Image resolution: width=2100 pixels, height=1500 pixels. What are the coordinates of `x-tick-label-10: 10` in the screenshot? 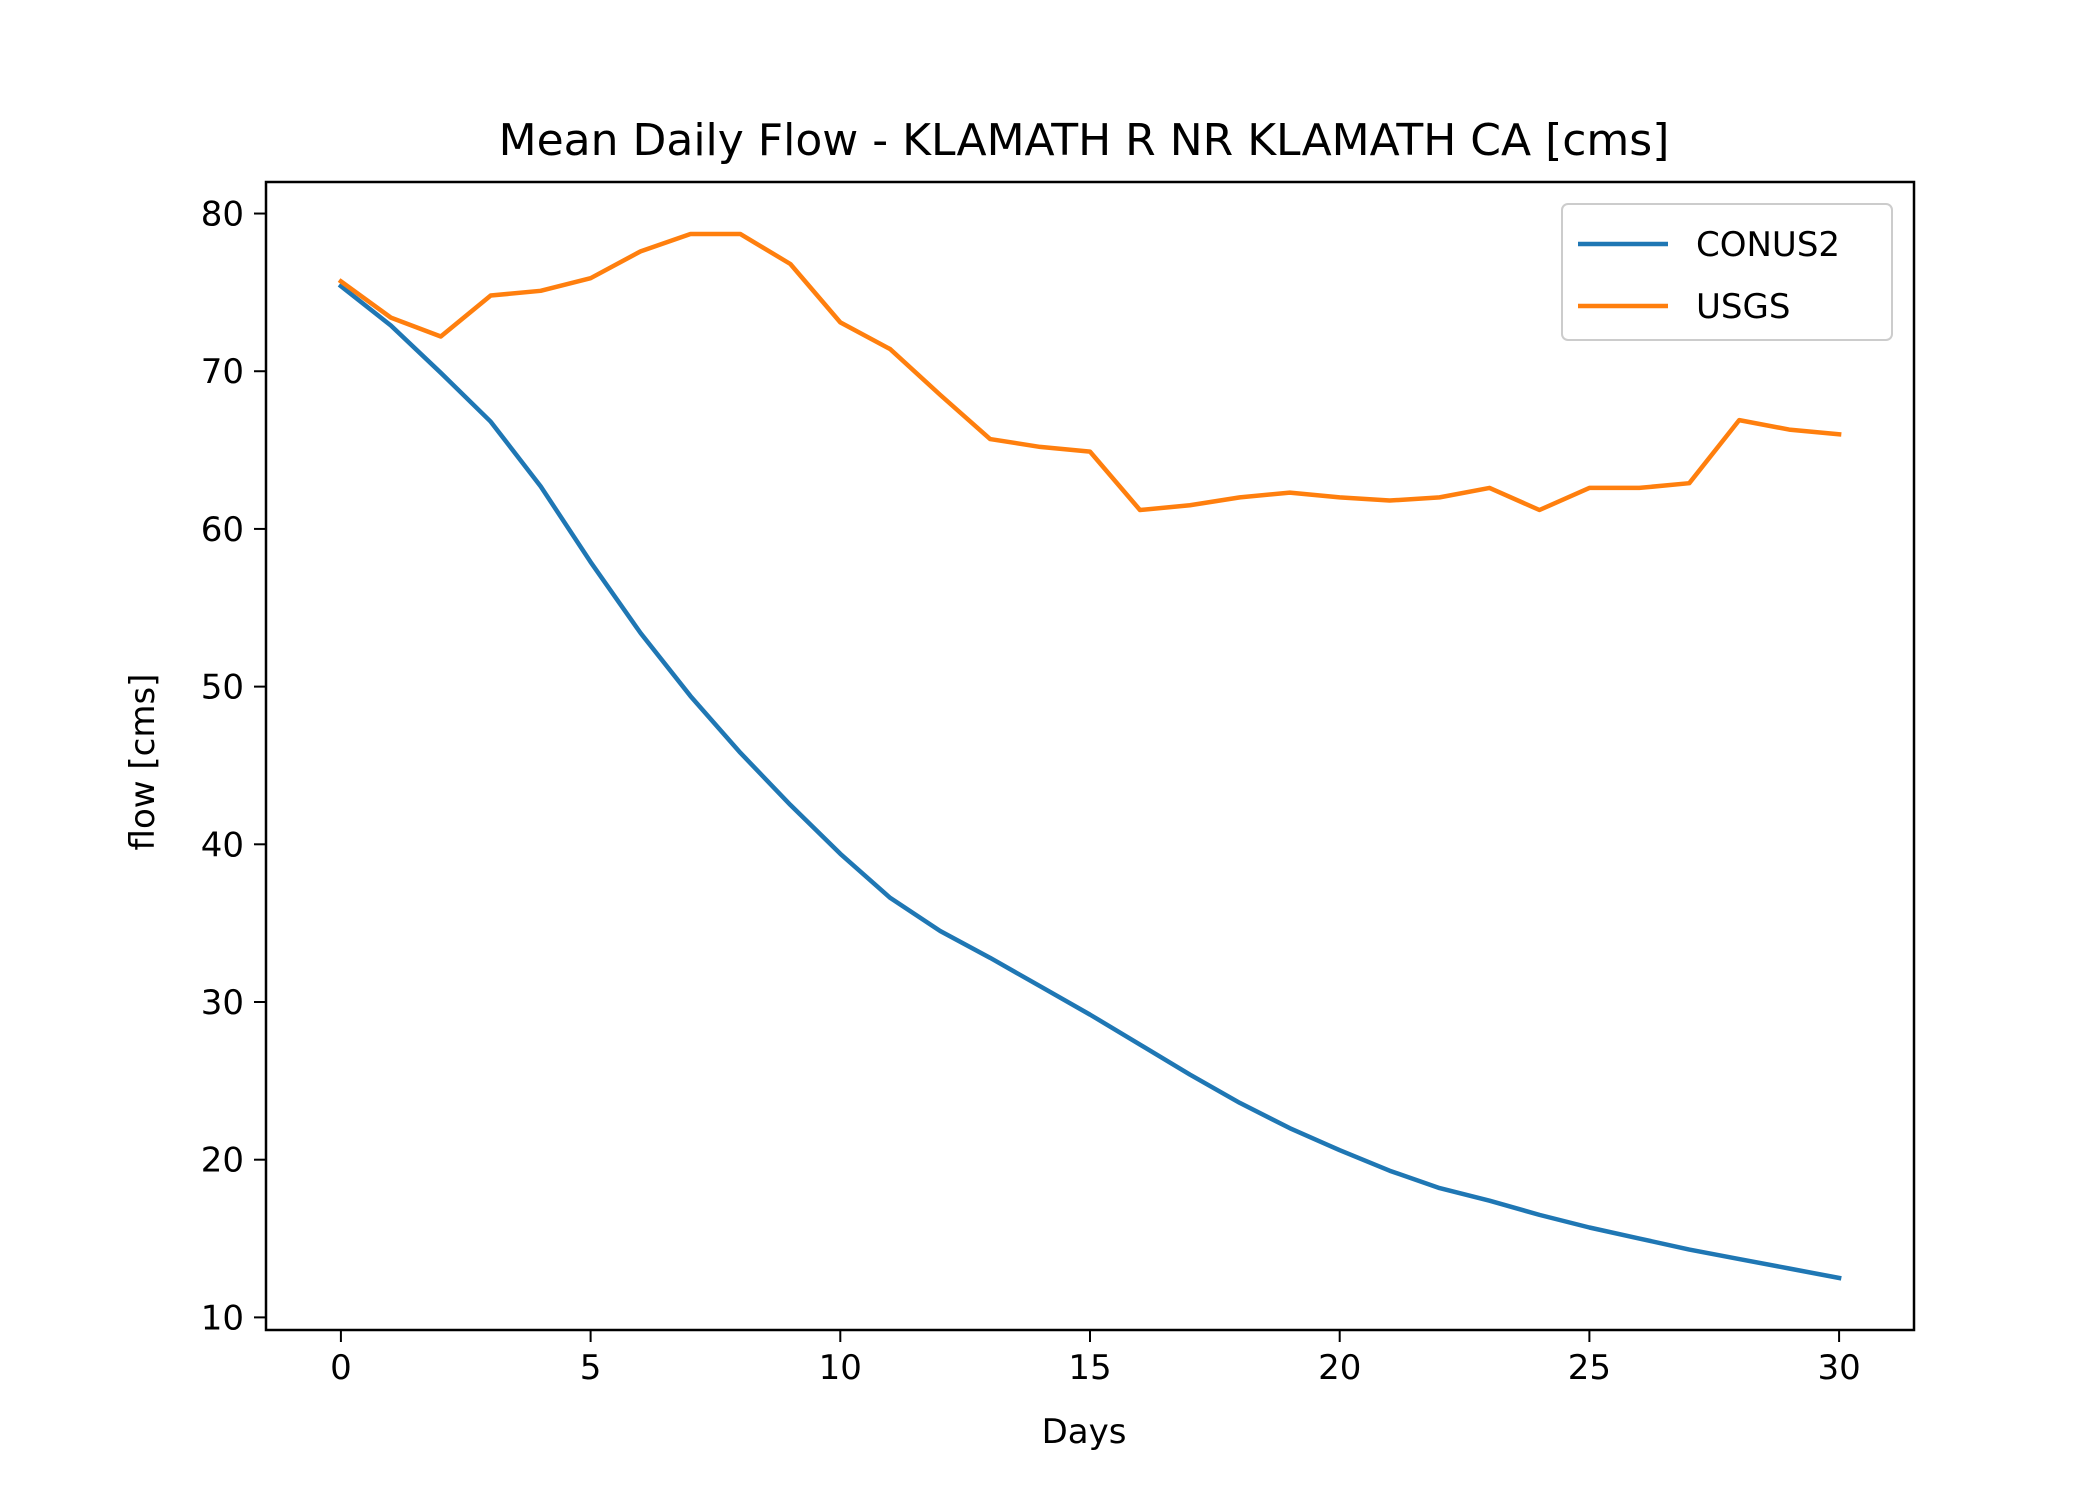 It's located at (840, 1368).